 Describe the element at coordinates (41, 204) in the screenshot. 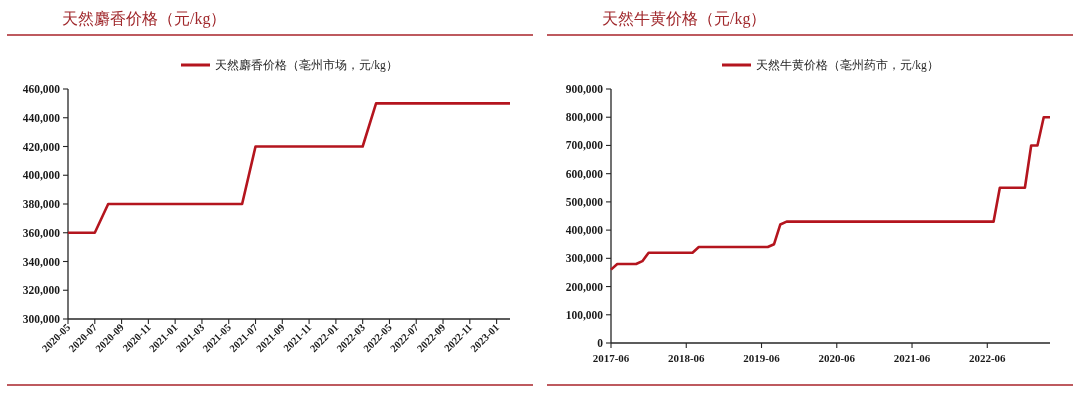

I see `y-tick-label: 380,000` at that location.